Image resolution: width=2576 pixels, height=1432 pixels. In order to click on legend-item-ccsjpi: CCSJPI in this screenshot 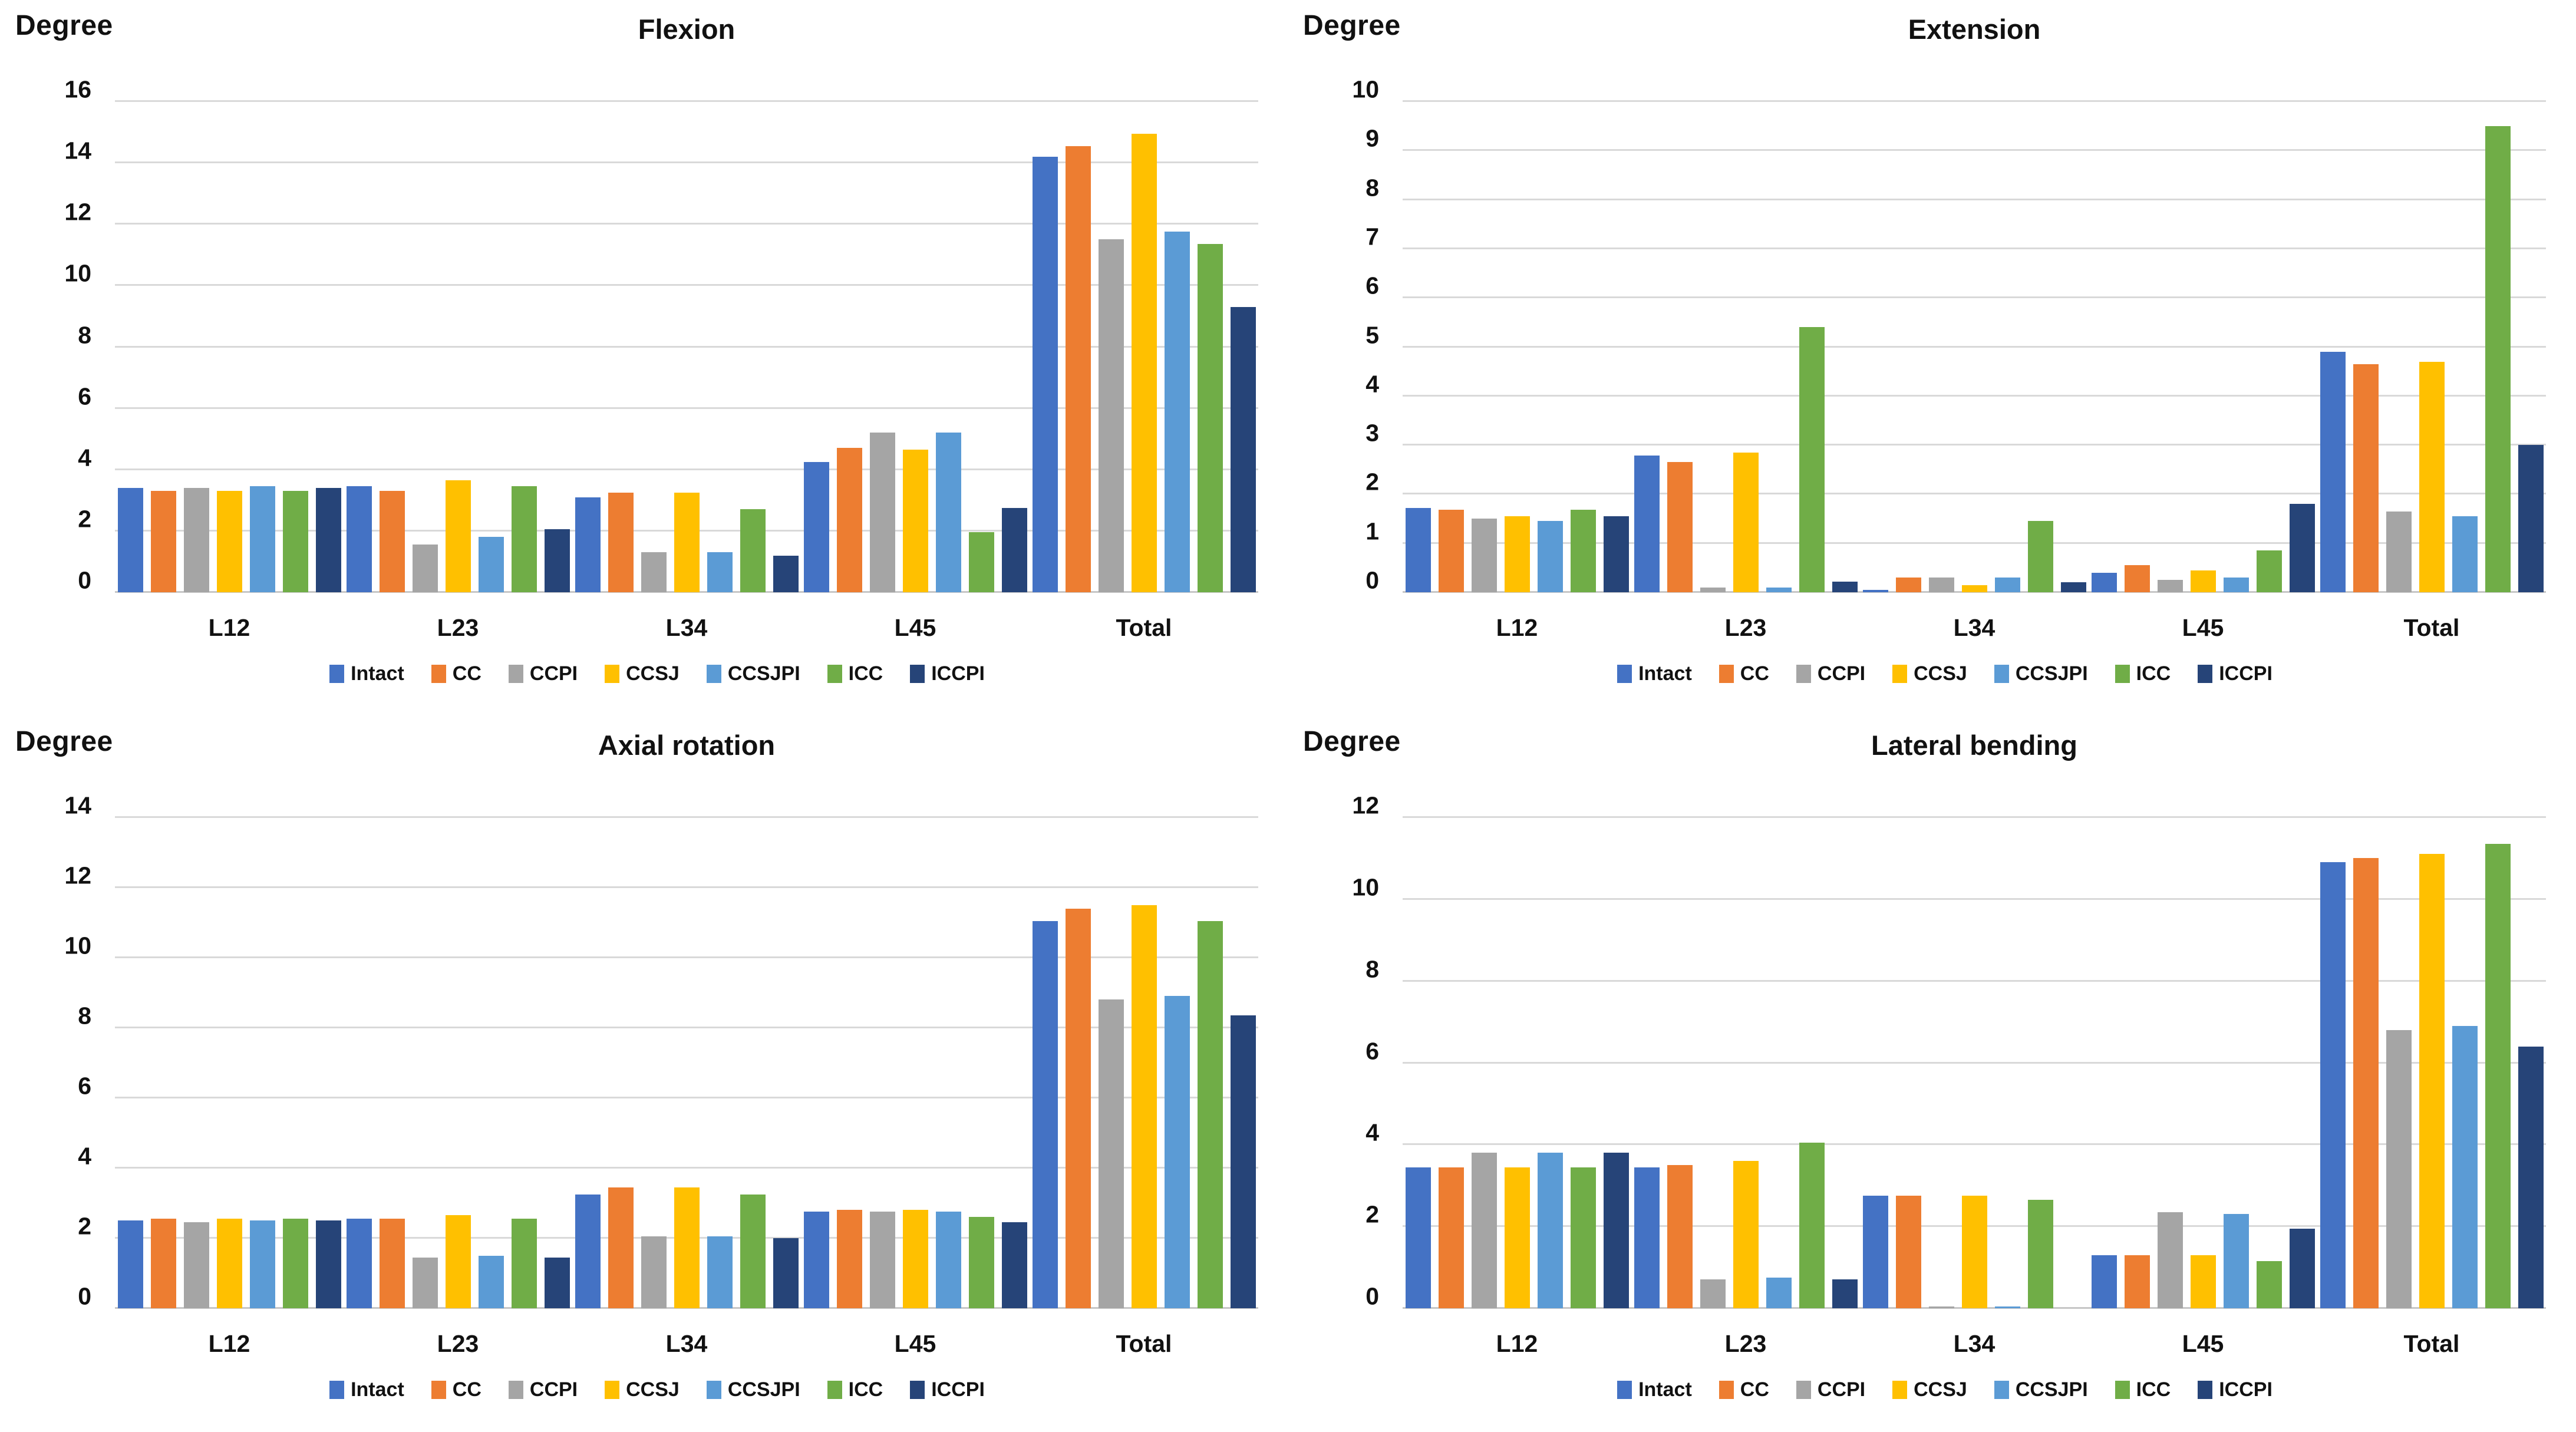, I will do `click(2041, 1389)`.